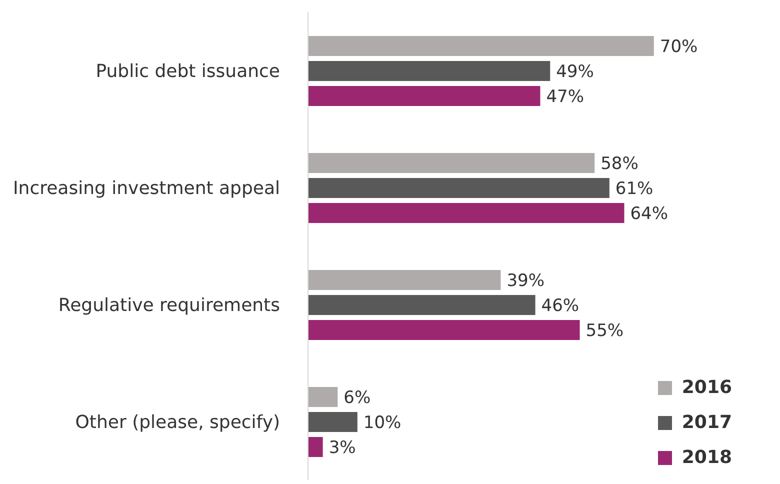 The width and height of the screenshot is (780, 484). I want to click on data-label: 70%, so click(679, 46).